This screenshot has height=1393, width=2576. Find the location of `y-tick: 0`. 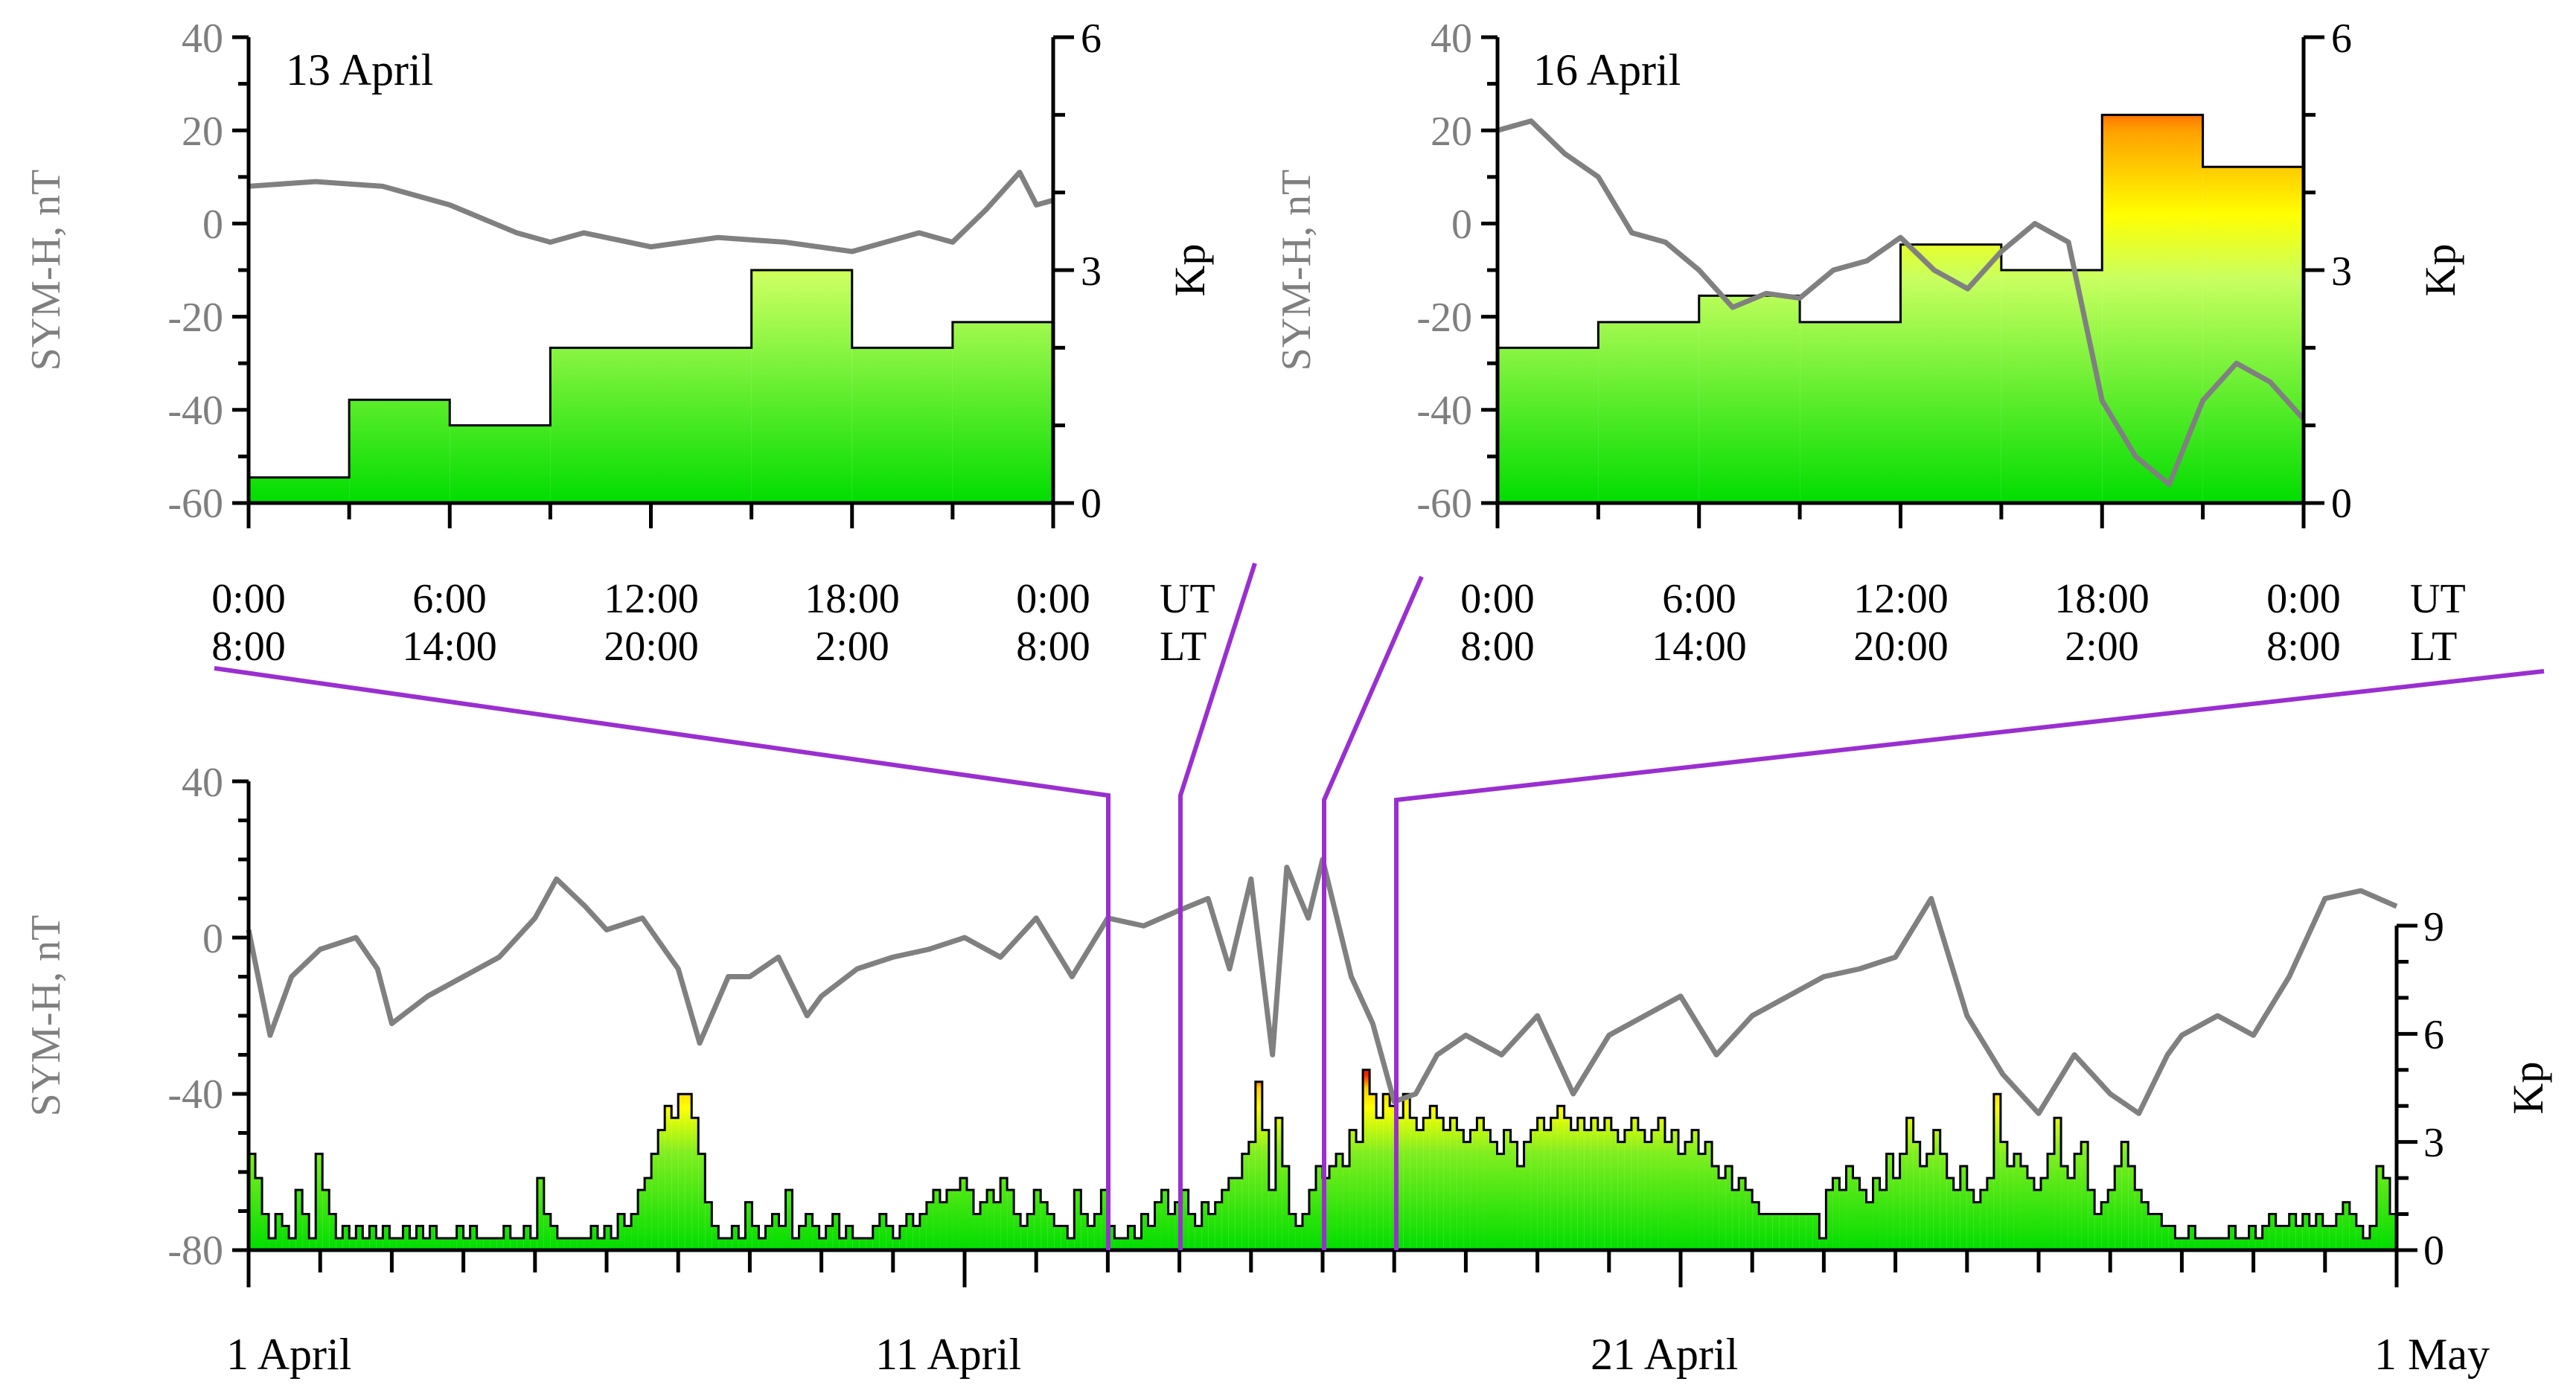

y-tick: 0 is located at coordinates (212, 225).